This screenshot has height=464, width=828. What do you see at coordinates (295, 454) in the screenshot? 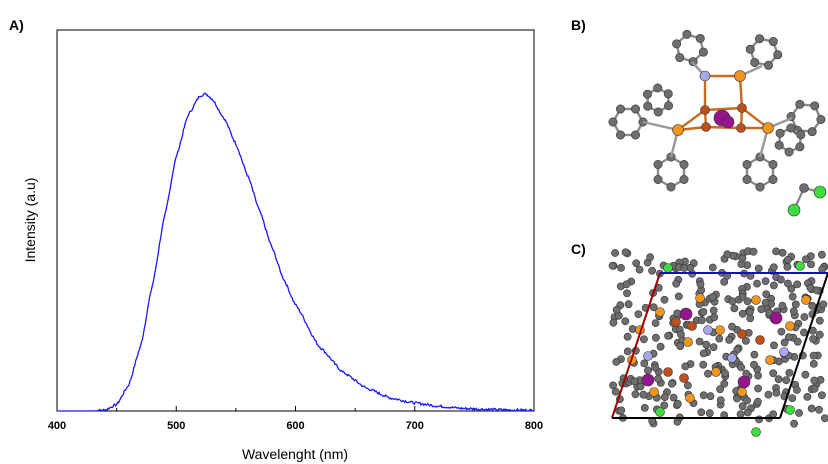
I see `x-axis-title: Wavelenght (nm)` at bounding box center [295, 454].